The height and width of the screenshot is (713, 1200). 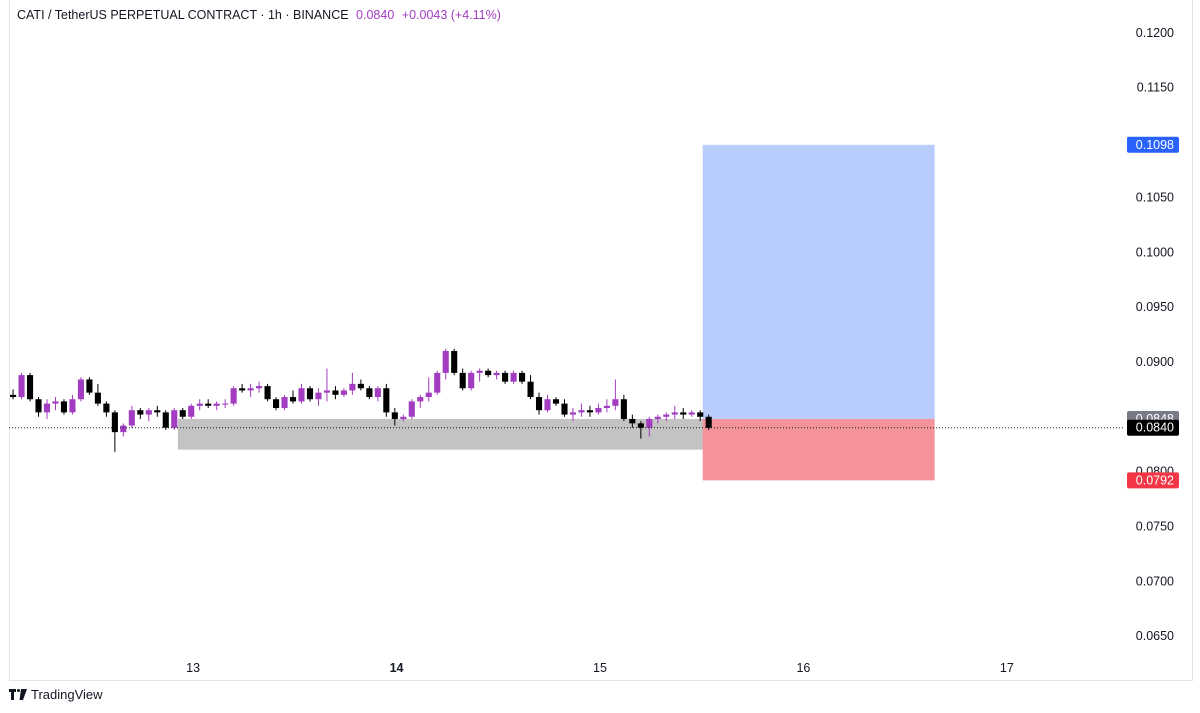 What do you see at coordinates (397, 668) in the screenshot?
I see `time-axis-tick-label: 14` at bounding box center [397, 668].